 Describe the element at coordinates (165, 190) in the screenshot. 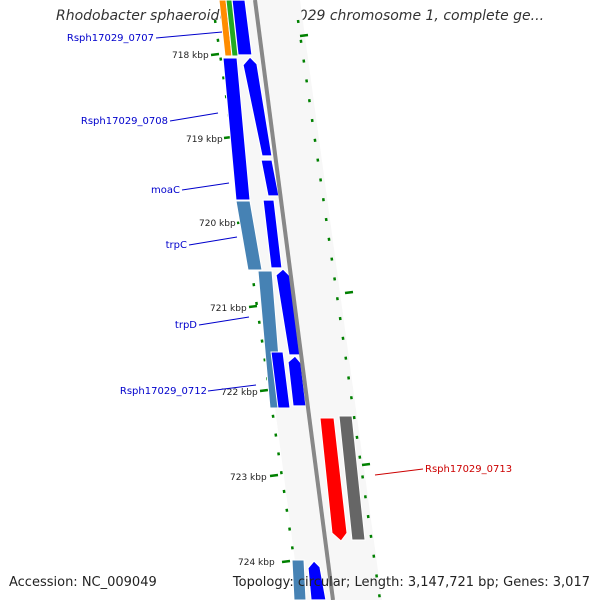

I see `gene-label-moac: moaC` at that location.